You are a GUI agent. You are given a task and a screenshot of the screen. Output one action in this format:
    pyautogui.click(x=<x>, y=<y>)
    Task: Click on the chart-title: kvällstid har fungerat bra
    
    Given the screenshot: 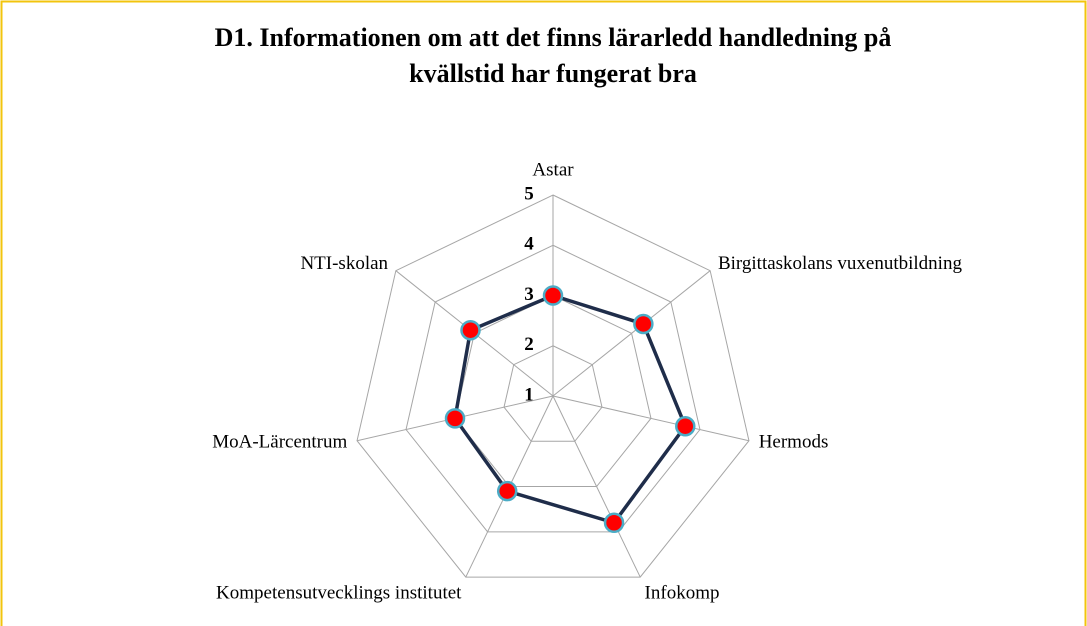 What is the action you would take?
    pyautogui.click(x=553, y=73)
    